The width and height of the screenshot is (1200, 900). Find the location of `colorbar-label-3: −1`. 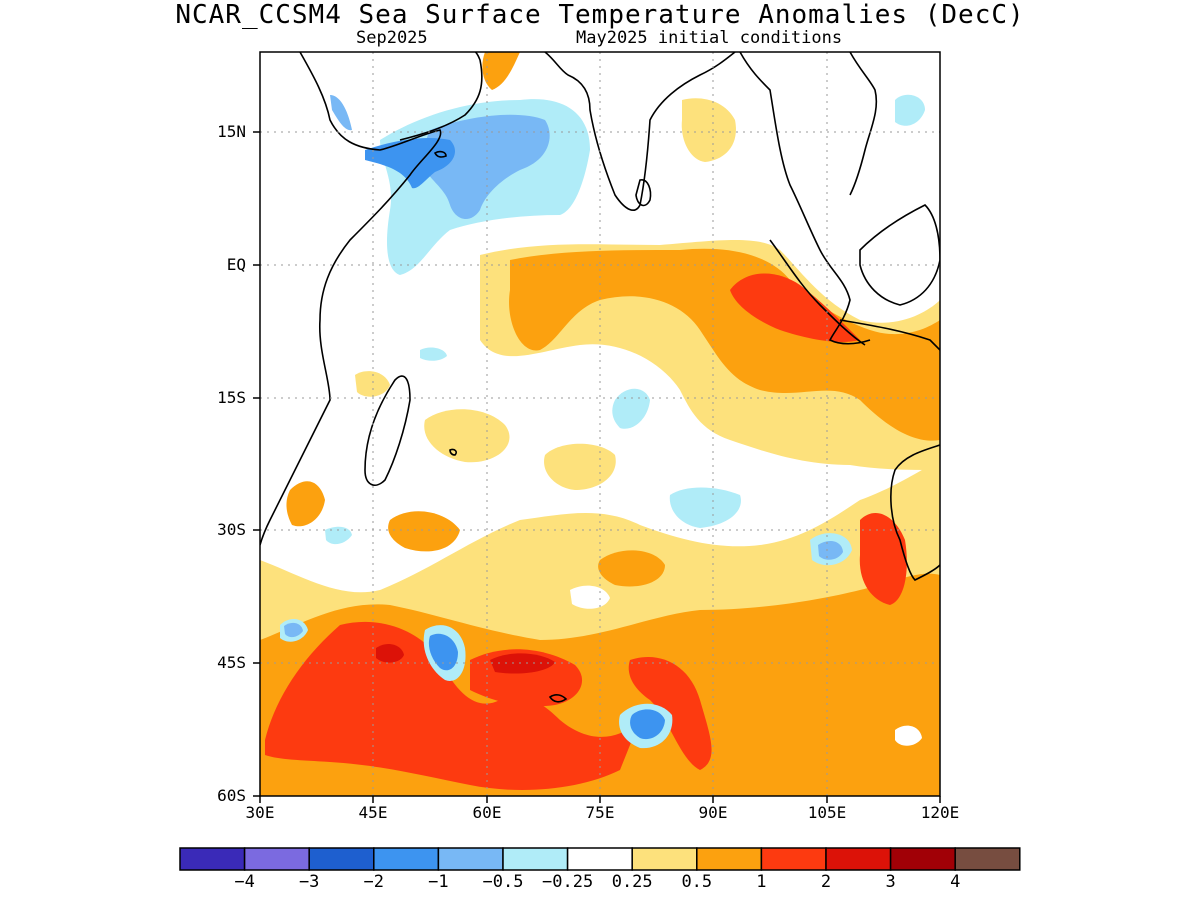

colorbar-label-3: −1 is located at coordinates (438, 882).